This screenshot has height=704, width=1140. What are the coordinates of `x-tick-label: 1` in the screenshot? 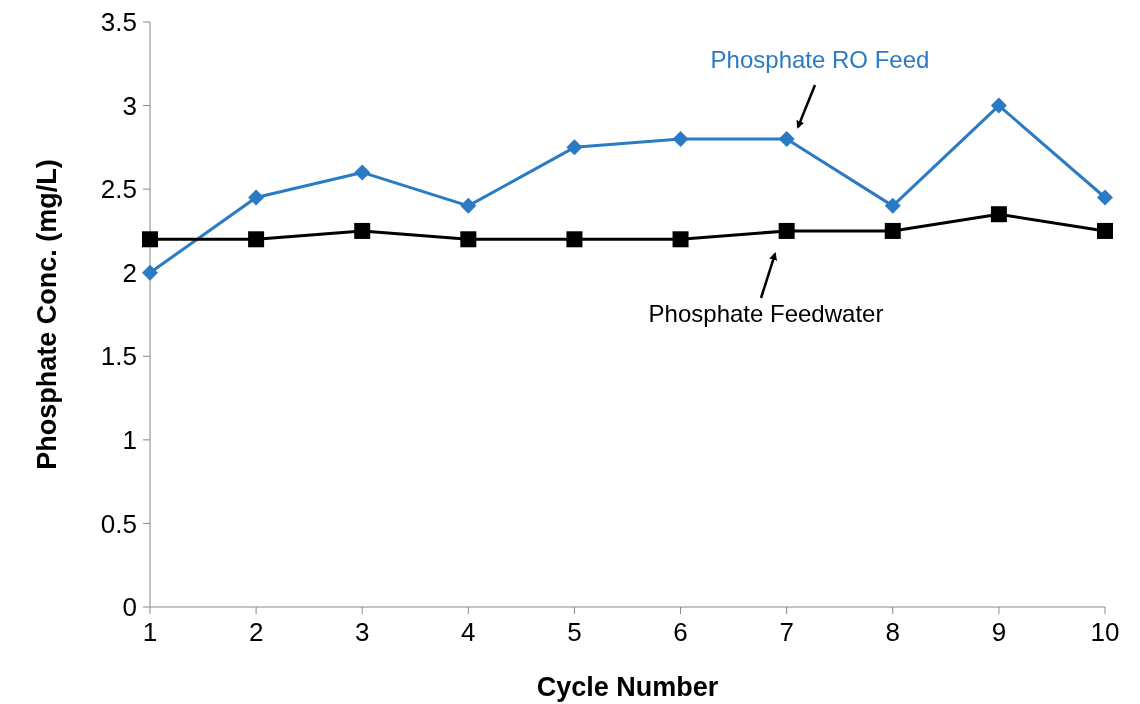 It's located at (150, 632).